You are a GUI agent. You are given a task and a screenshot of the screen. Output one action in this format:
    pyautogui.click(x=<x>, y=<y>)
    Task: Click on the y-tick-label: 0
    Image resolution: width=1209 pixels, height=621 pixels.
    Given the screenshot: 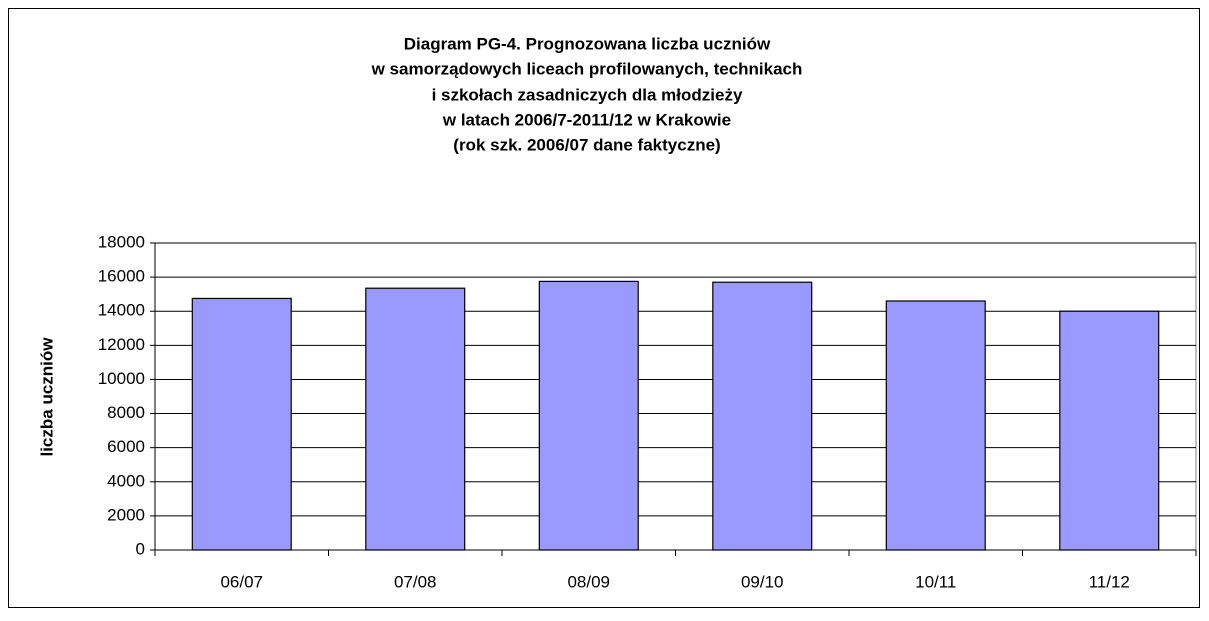 What is the action you would take?
    pyautogui.click(x=140, y=548)
    